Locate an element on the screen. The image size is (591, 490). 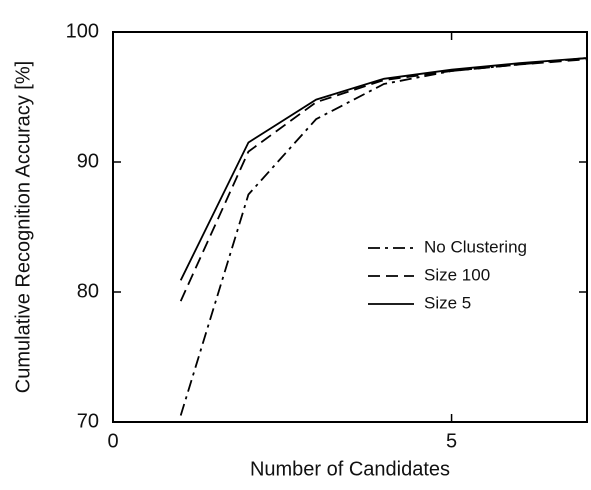
x-tick-label: 0 is located at coordinates (112, 441).